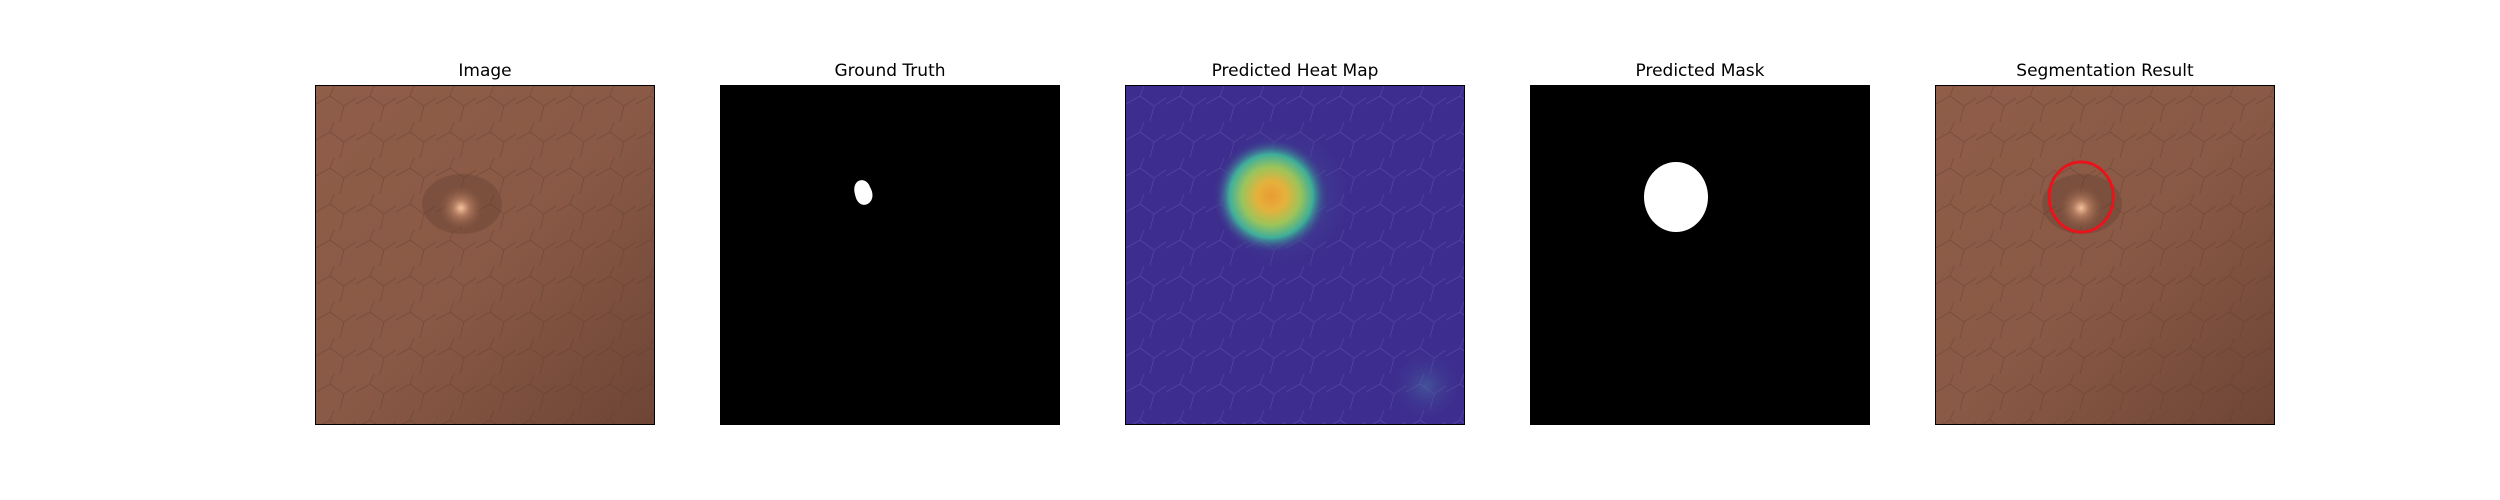 This screenshot has width=2500, height=500. I want to click on ground-truth-mask, so click(890, 255).